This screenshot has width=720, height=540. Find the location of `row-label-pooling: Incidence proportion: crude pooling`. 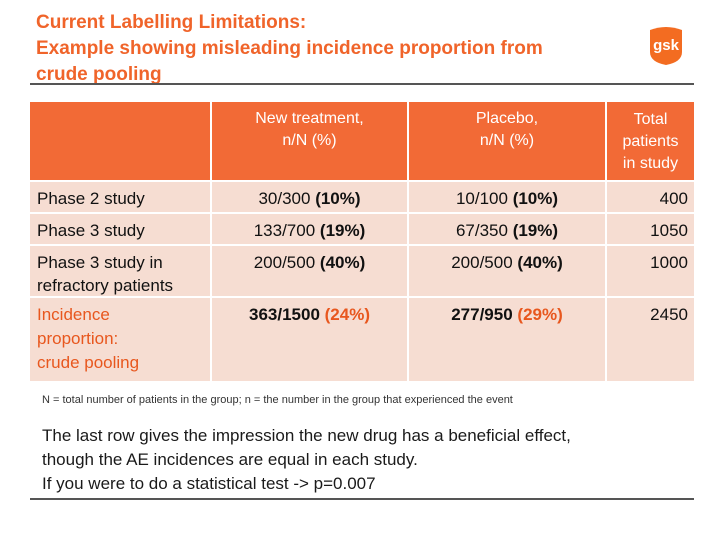

row-label-pooling: Incidence proportion: crude pooling is located at coordinates (121, 340).